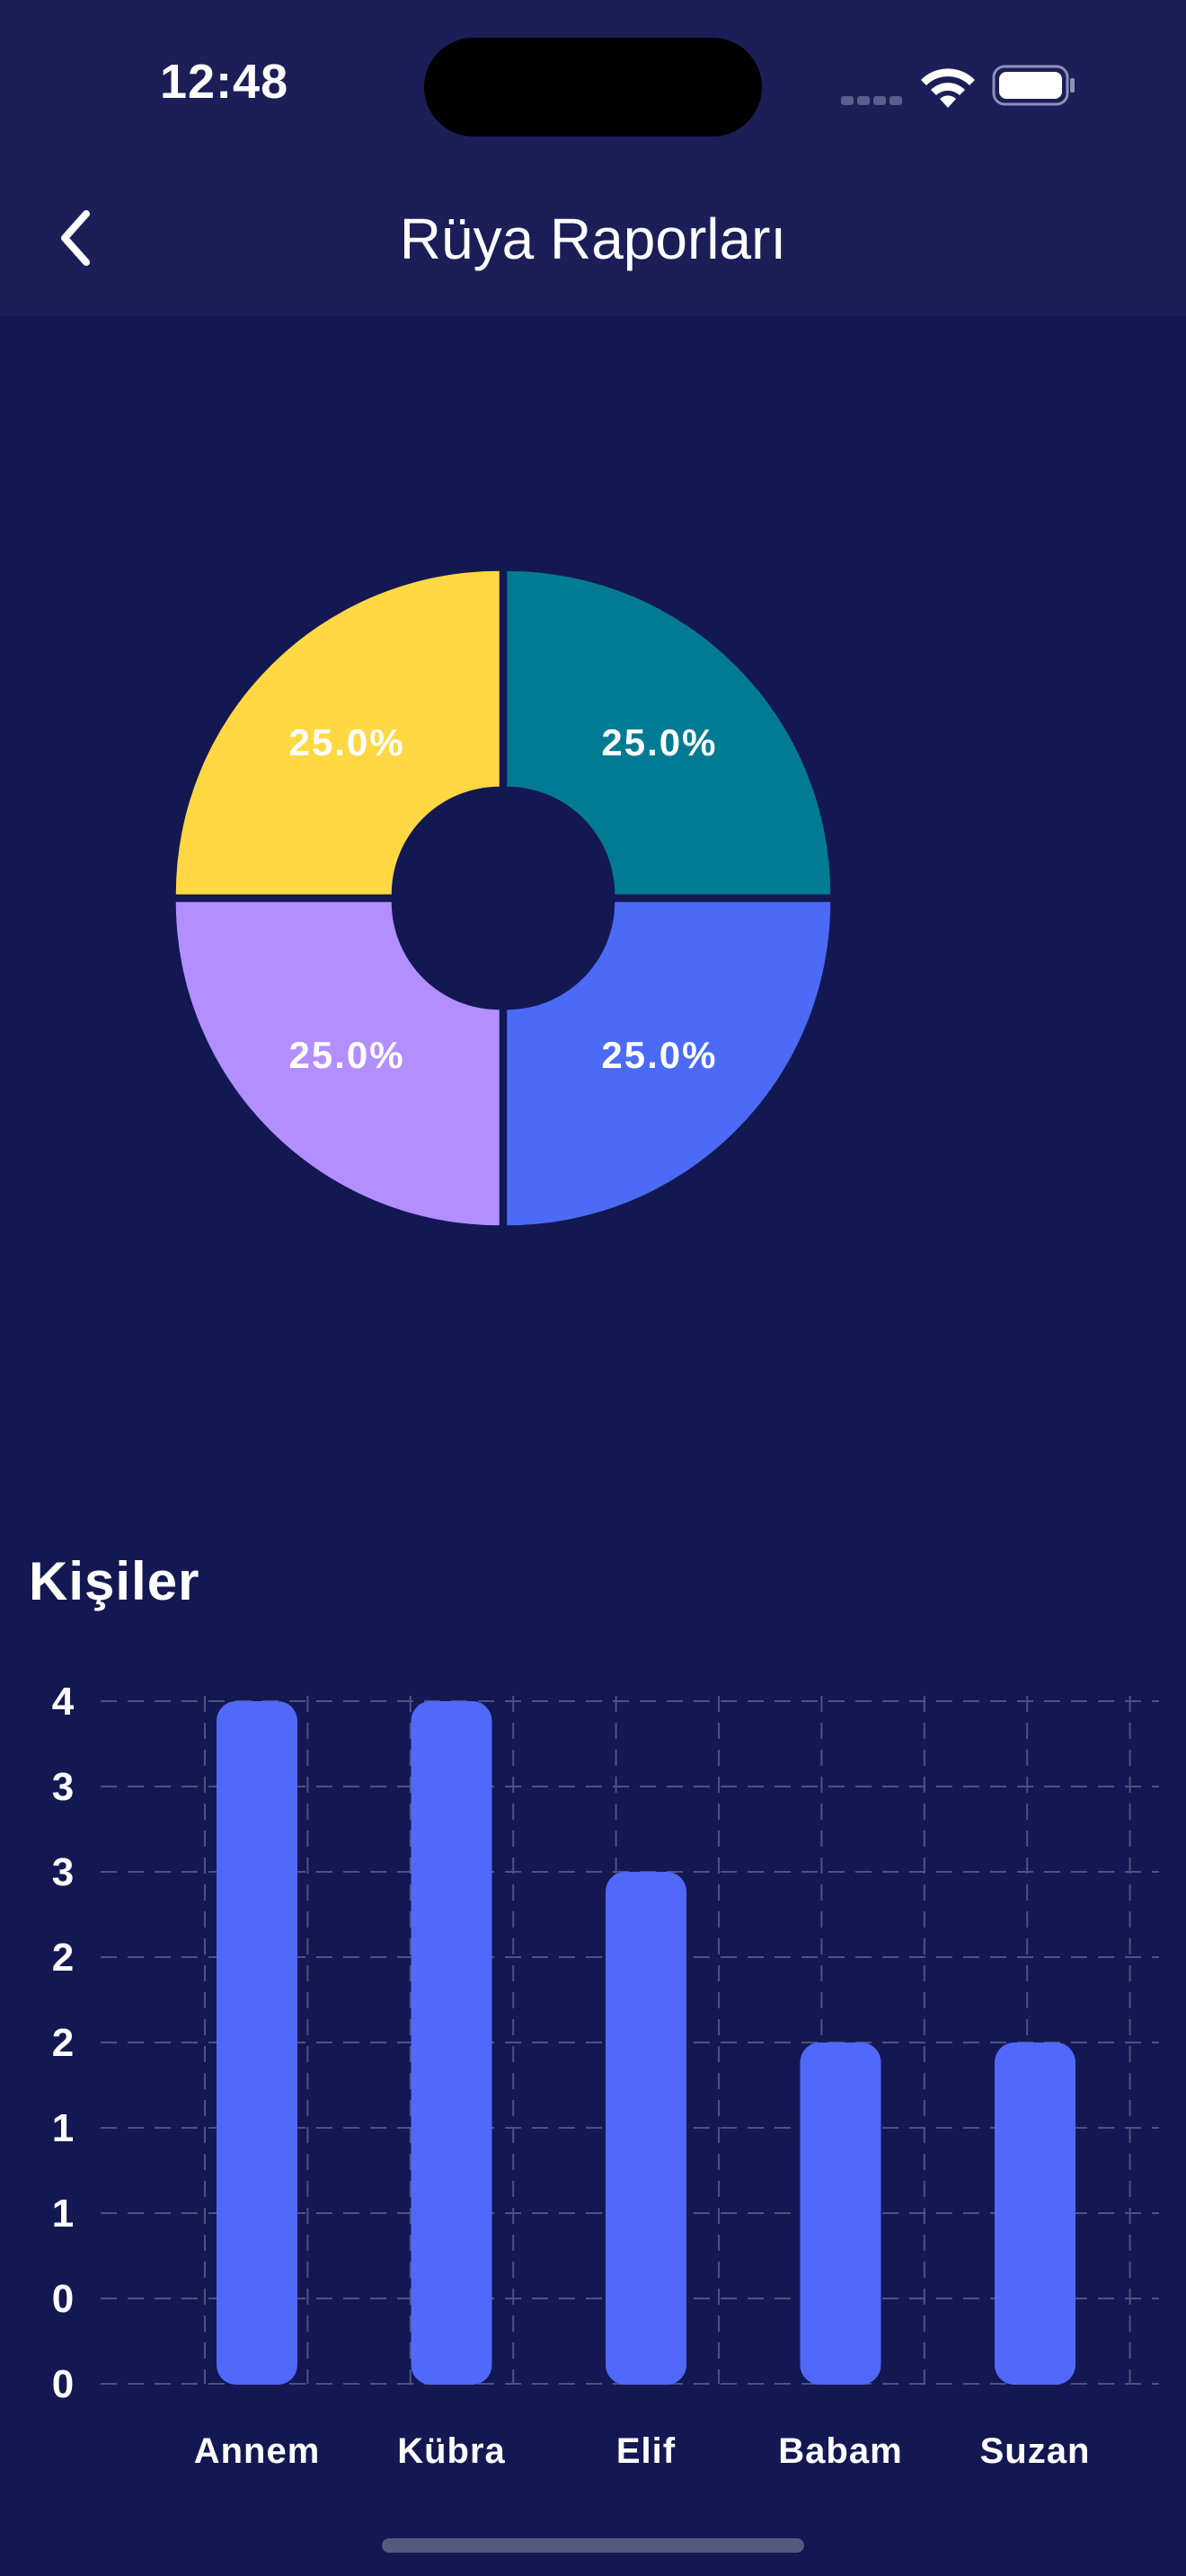  What do you see at coordinates (840, 2451) in the screenshot?
I see `x-category-label: Babam` at bounding box center [840, 2451].